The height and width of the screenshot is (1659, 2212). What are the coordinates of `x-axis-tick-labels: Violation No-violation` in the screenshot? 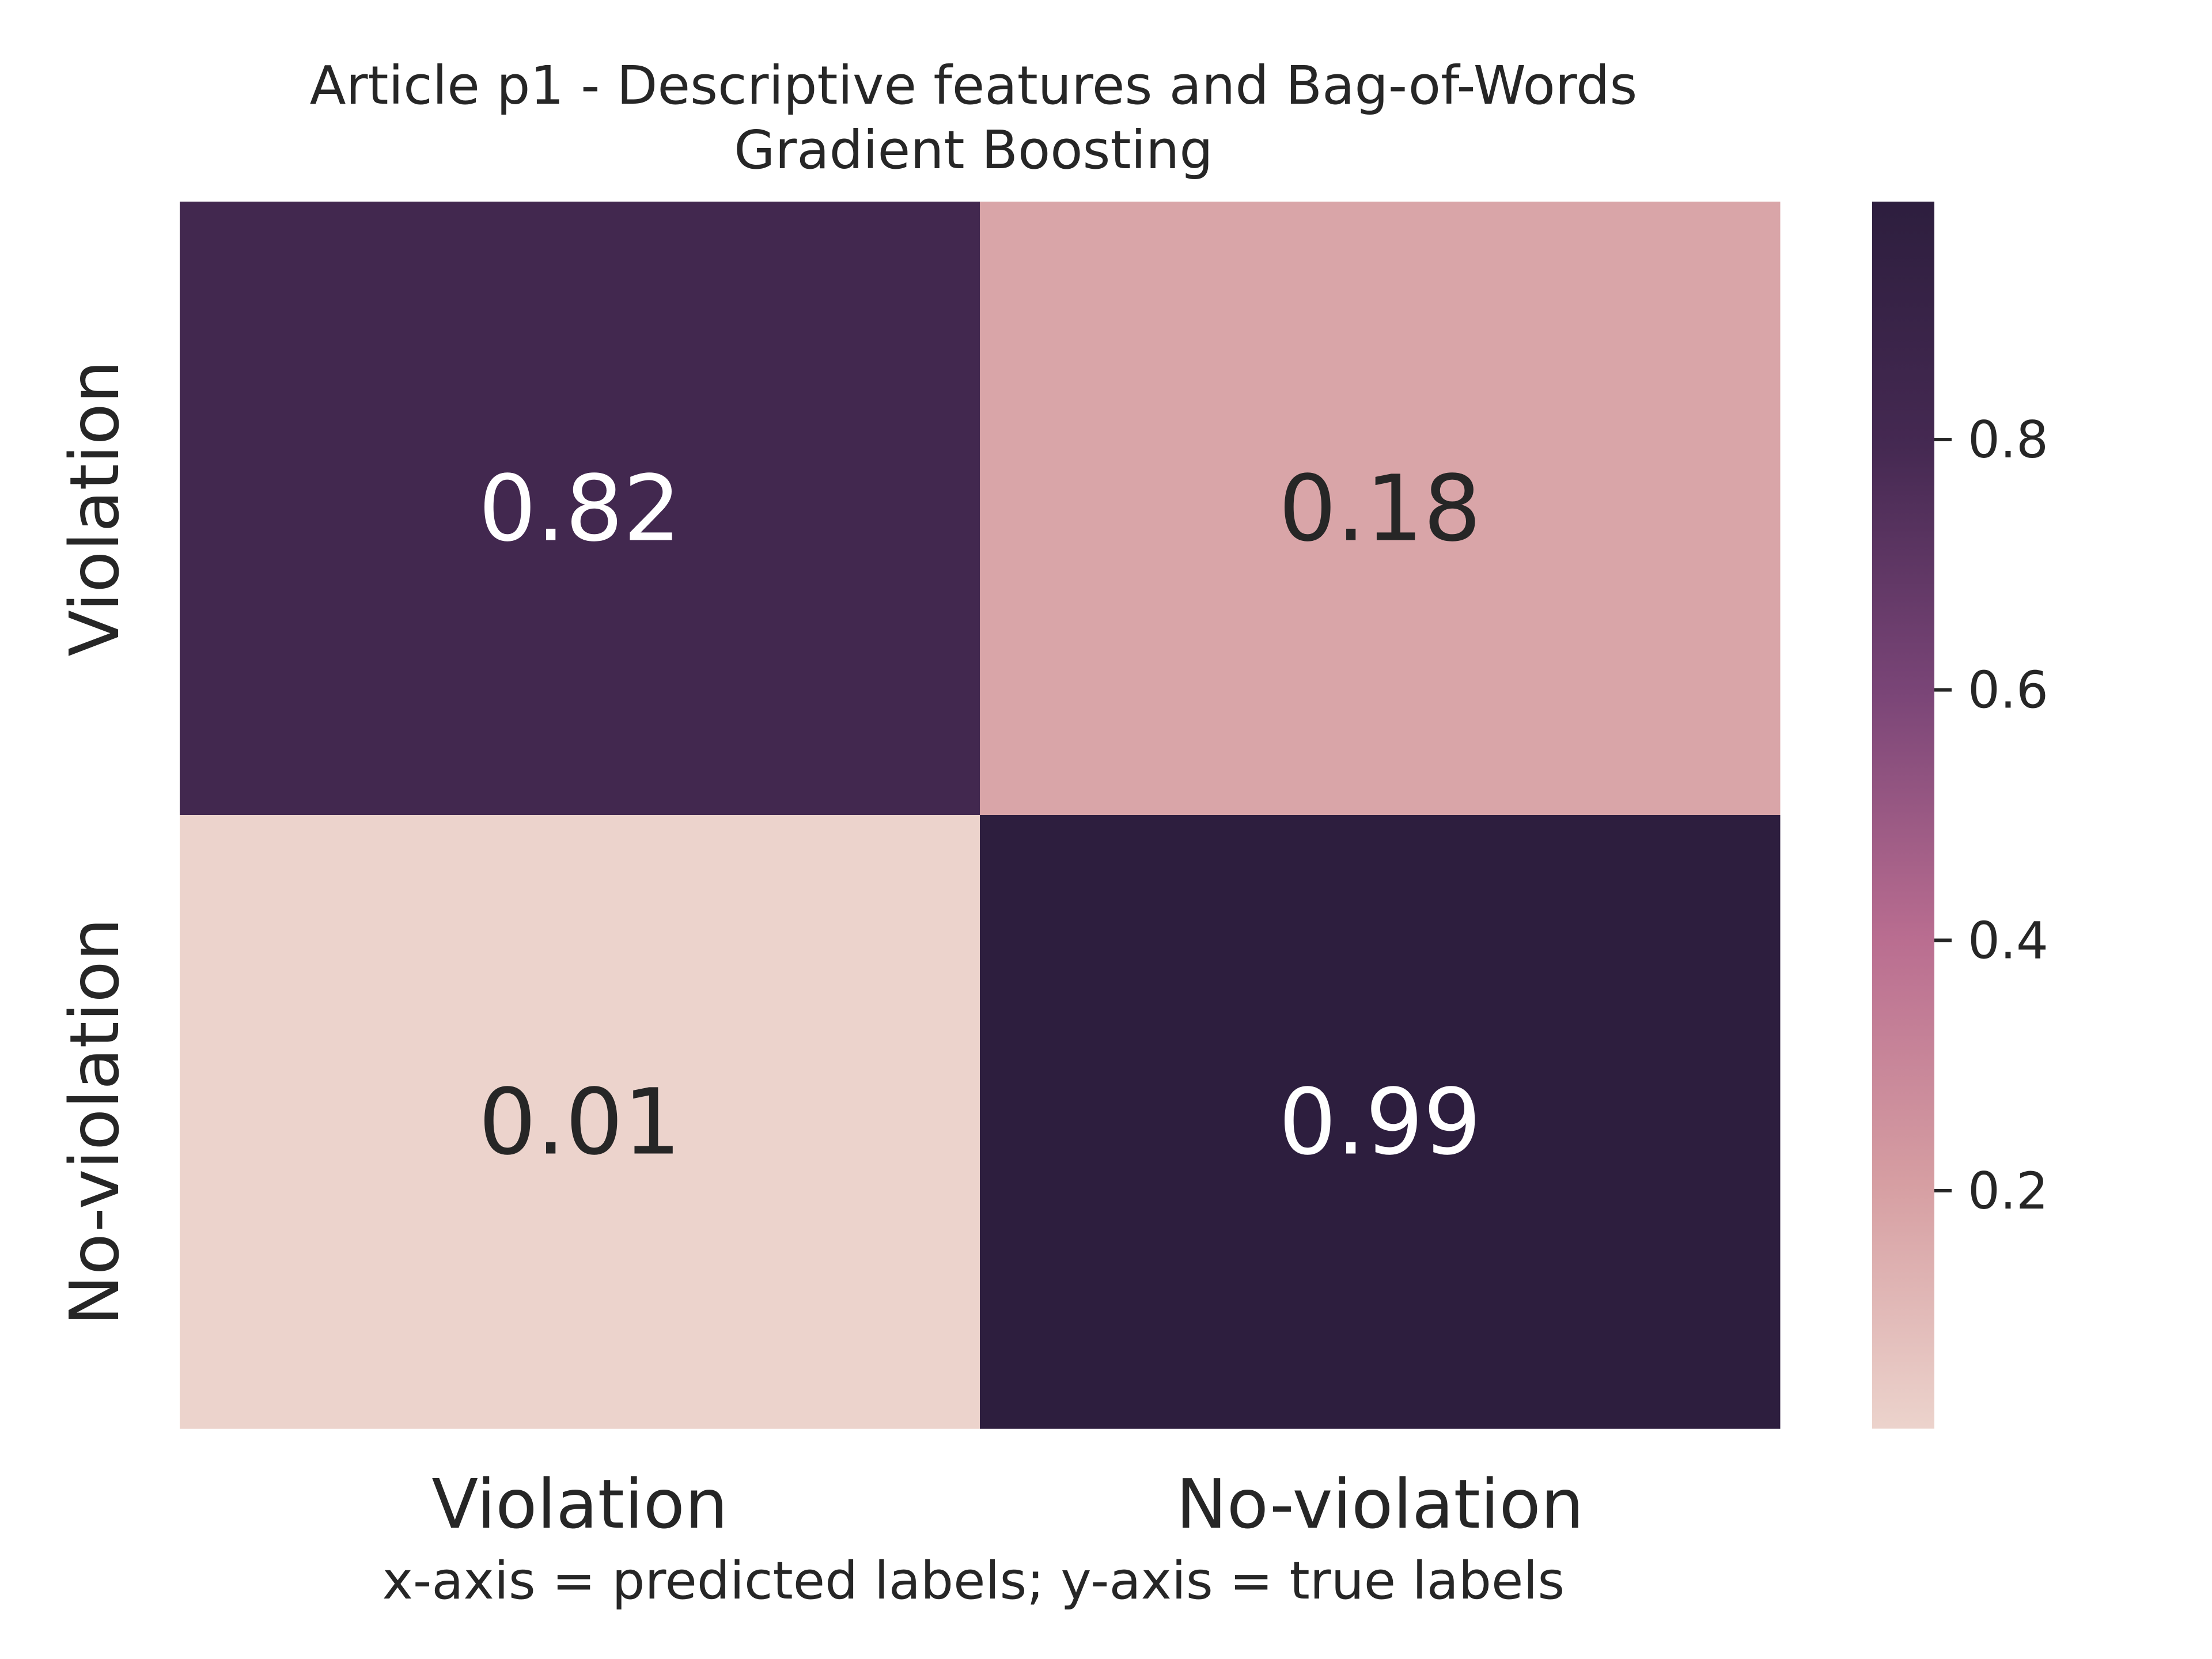 It's located at (1007, 1504).